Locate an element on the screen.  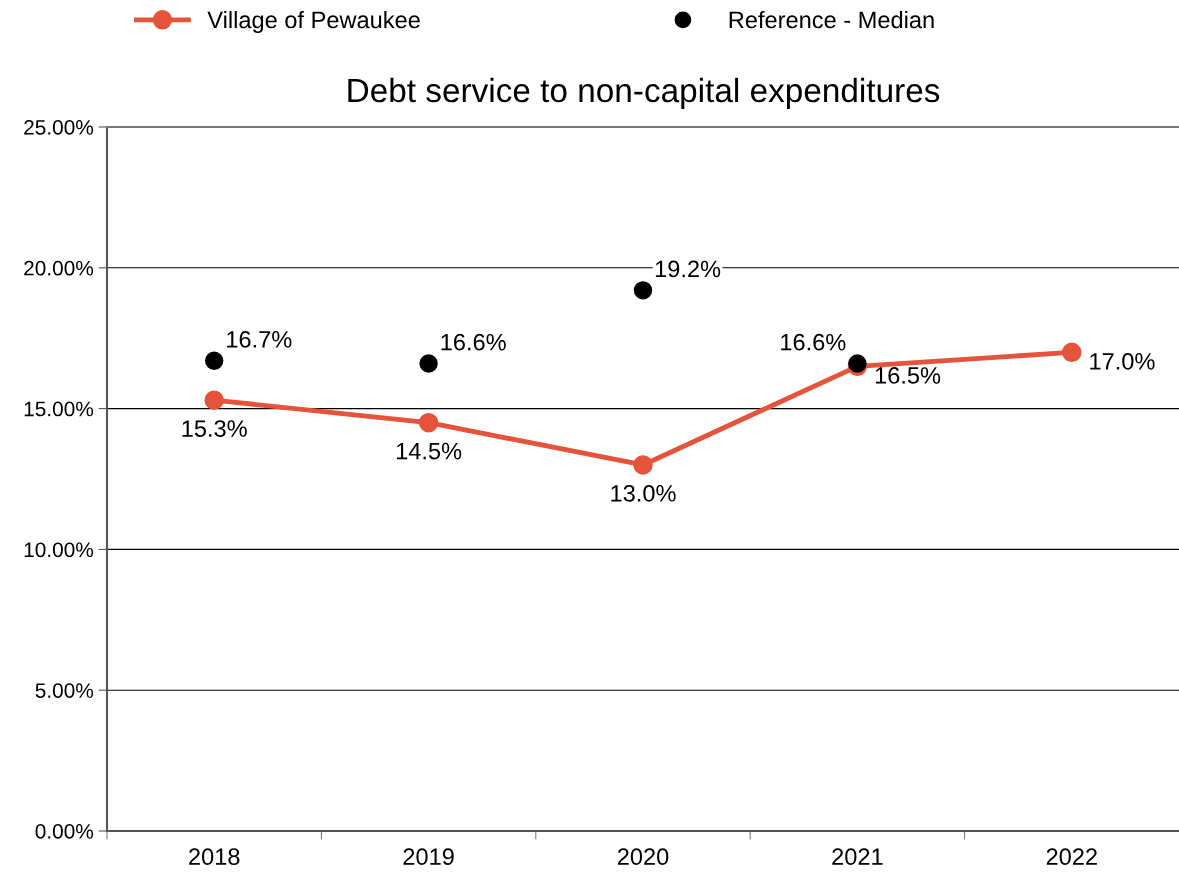
x-tick-label: 2018 is located at coordinates (214, 857).